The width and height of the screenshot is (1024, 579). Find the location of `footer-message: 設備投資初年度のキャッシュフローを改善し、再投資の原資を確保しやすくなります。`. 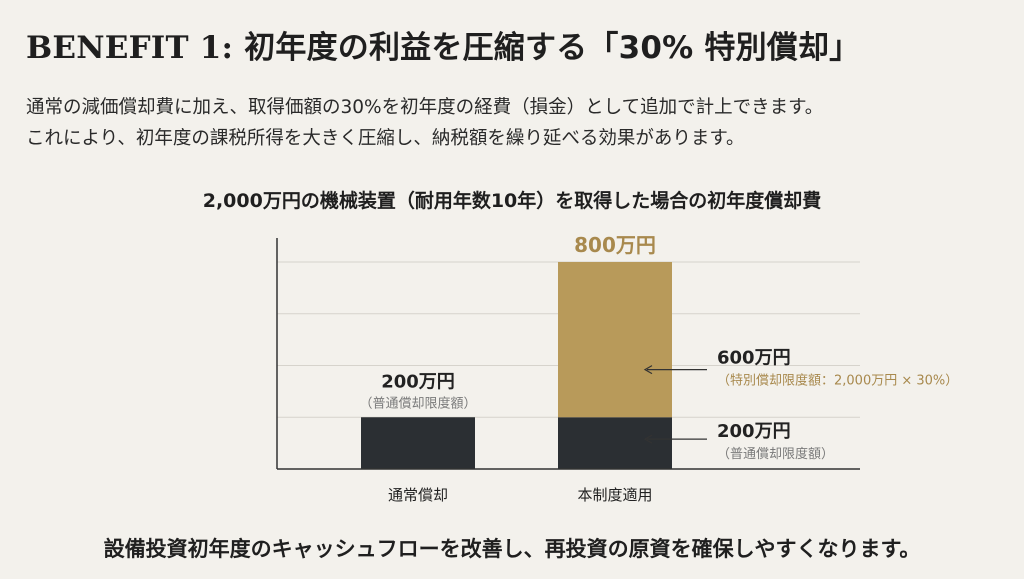

footer-message: 設備投資初年度のキャッシュフローを改善し、再投資の原資を確保しやすくなります。 is located at coordinates (512, 549).